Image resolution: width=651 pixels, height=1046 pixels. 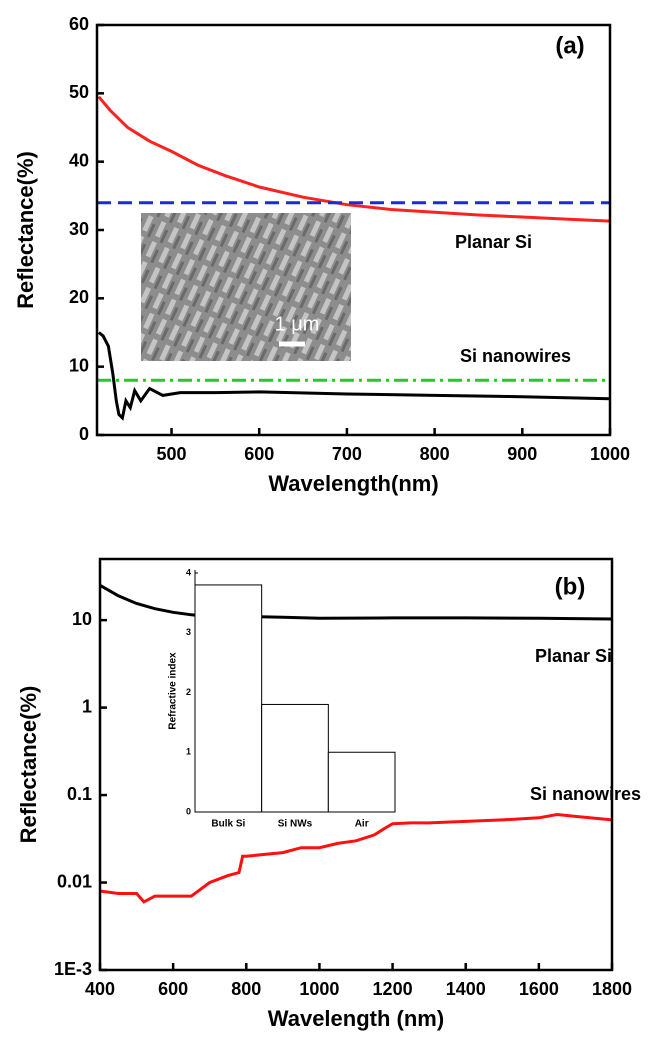 I want to click on y-tick-label: 60, so click(x=79, y=24).